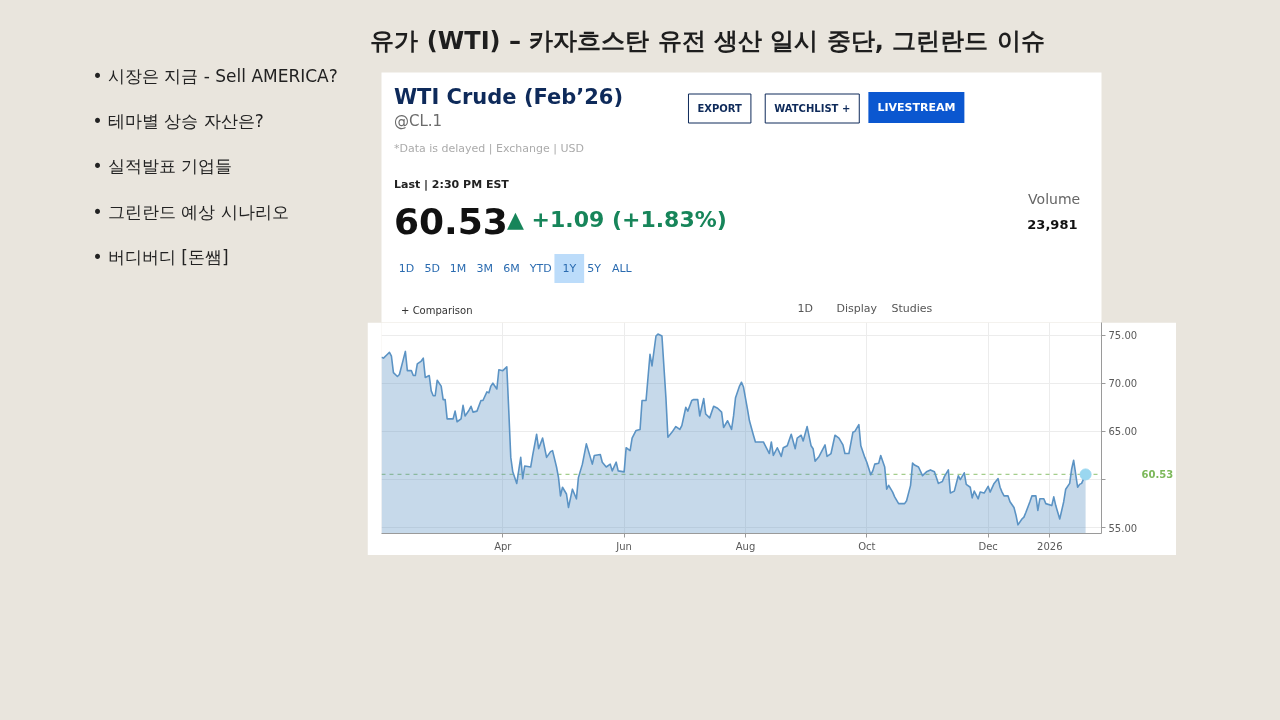 The width and height of the screenshot is (1280, 720). I want to click on x-tick-label: Dec, so click(988, 546).